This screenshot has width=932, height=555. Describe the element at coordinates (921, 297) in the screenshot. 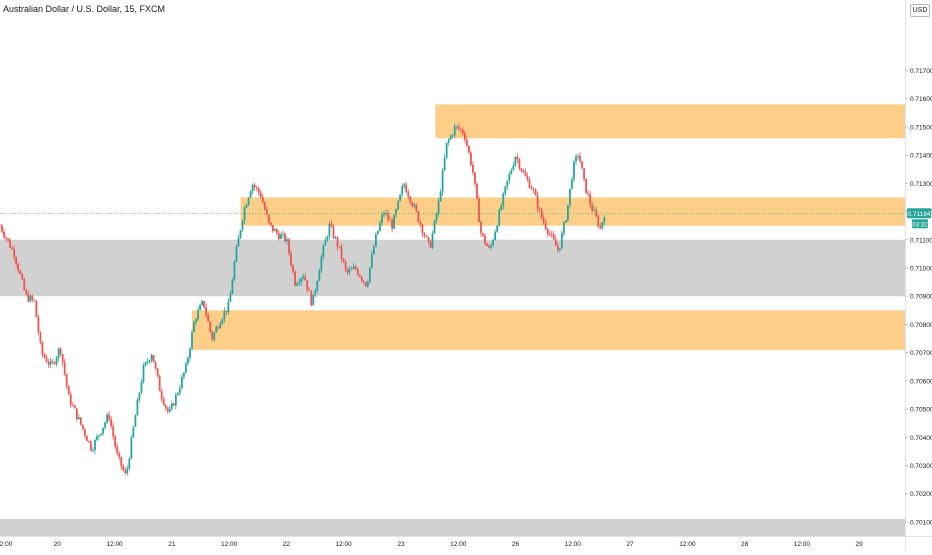

I see `y-tick-label: 0.70900` at that location.